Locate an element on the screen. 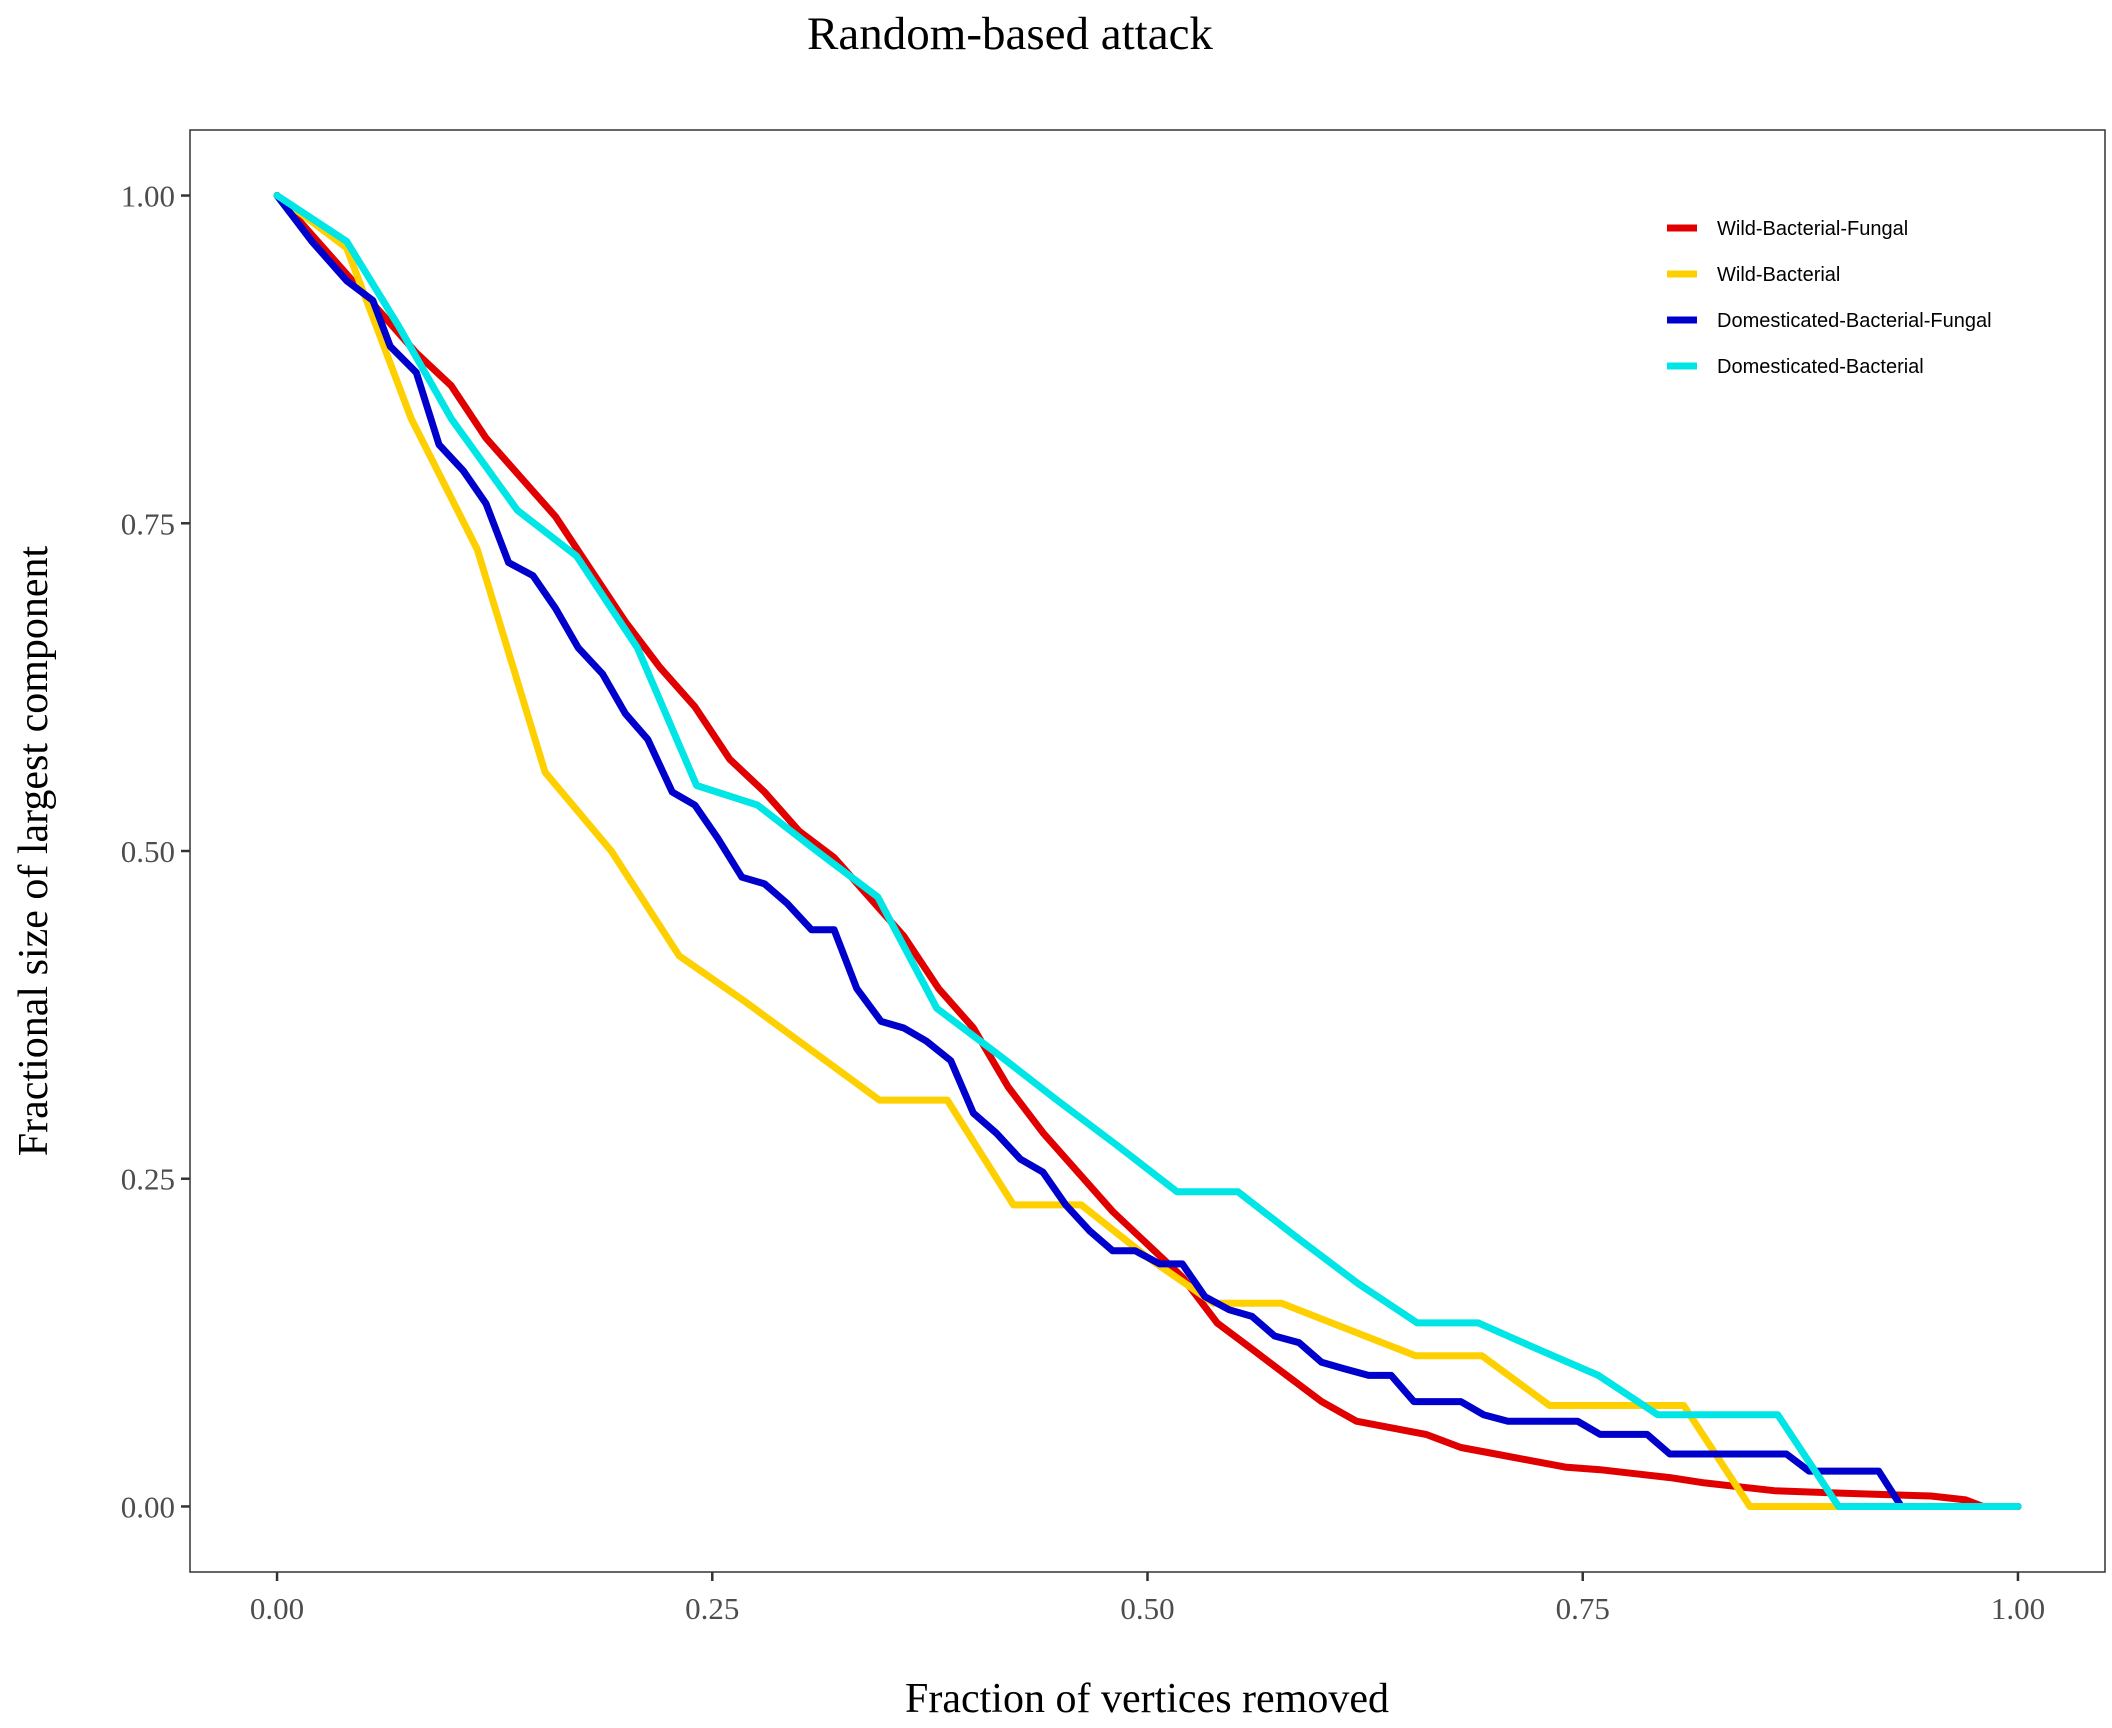 The image size is (2112, 1728). x-axis: 0.00 0.25 0.50 0.75 1.00 is located at coordinates (1147, 1599).